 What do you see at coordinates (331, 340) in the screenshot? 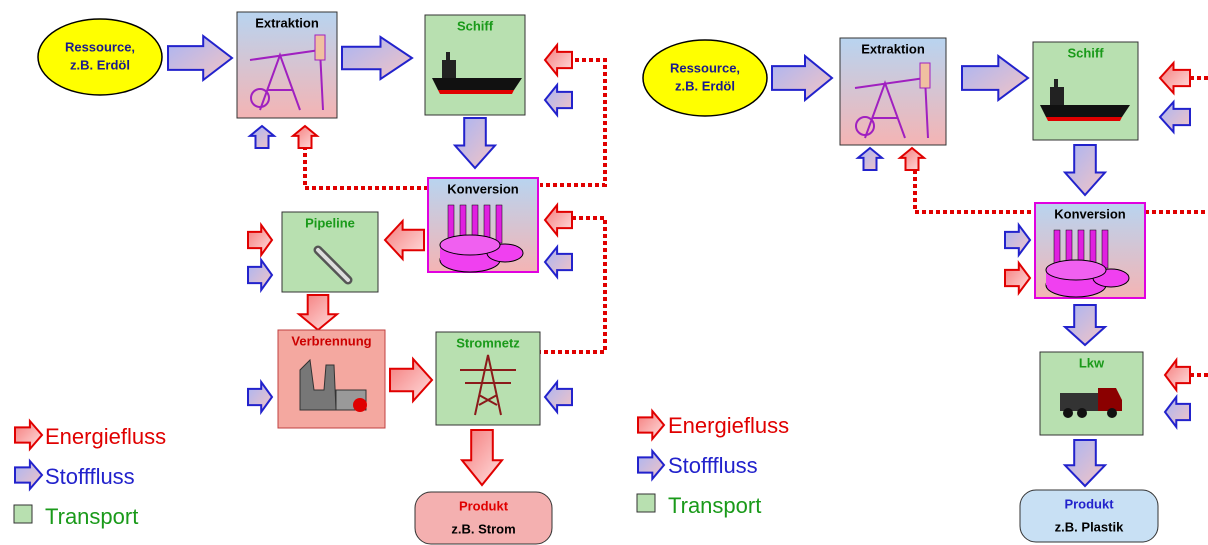
I see `node-label: Verbrennung` at bounding box center [331, 340].